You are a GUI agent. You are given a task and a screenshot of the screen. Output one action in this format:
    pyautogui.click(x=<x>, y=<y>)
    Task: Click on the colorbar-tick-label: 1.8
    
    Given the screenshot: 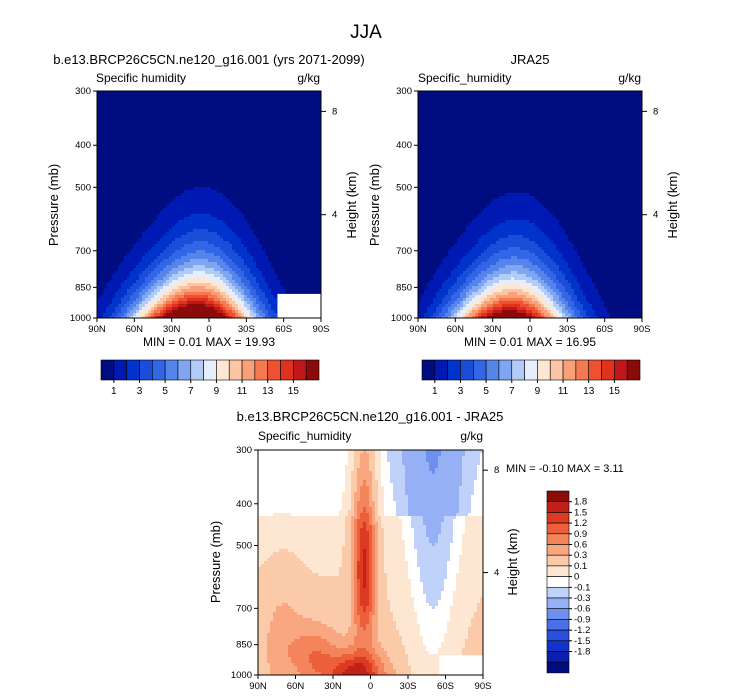 What is the action you would take?
    pyautogui.click(x=580, y=502)
    